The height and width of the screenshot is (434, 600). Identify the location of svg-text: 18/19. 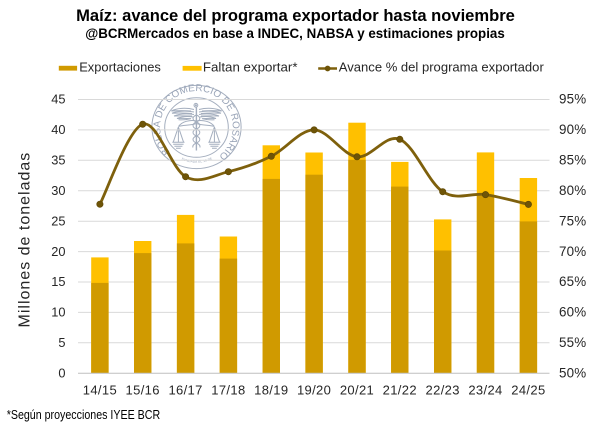
(271, 389).